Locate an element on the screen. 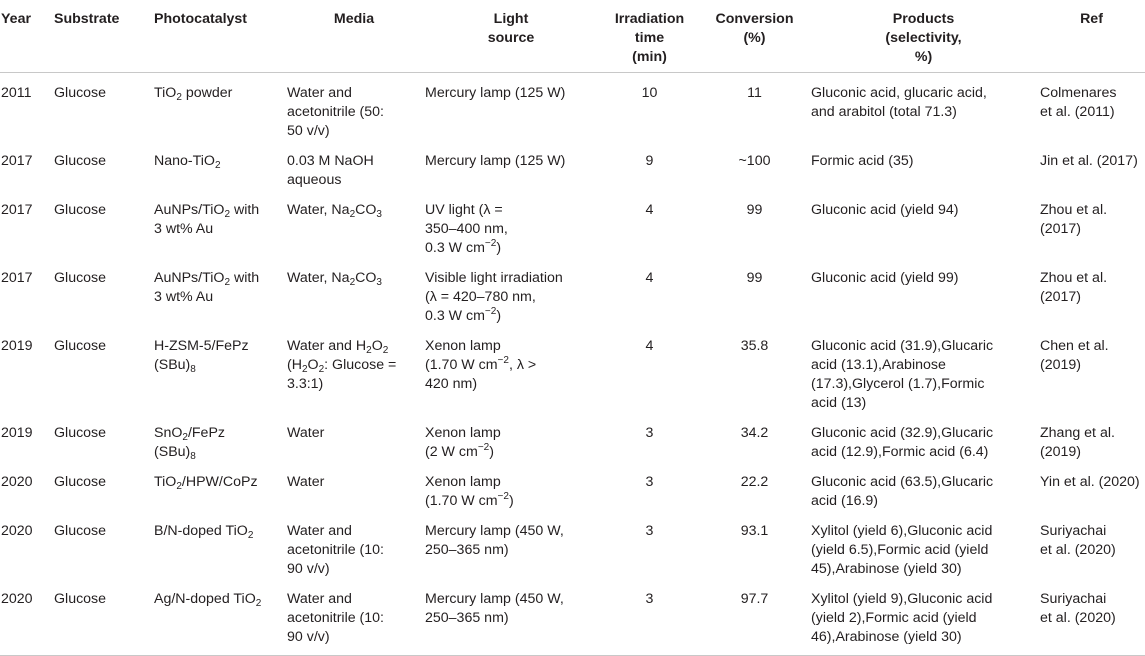 This screenshot has width=1145, height=656. cell-photocatalyst: SnO2/FePz (SBu)8 is located at coordinates (190, 443).